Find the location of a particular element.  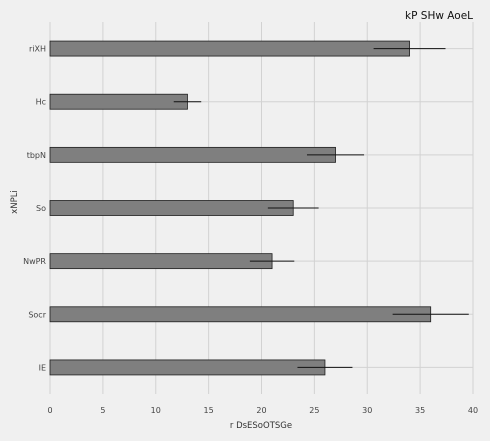

x-tick-labels: 0 5 10 15 20 25 30 35 40 is located at coordinates (262, 410).